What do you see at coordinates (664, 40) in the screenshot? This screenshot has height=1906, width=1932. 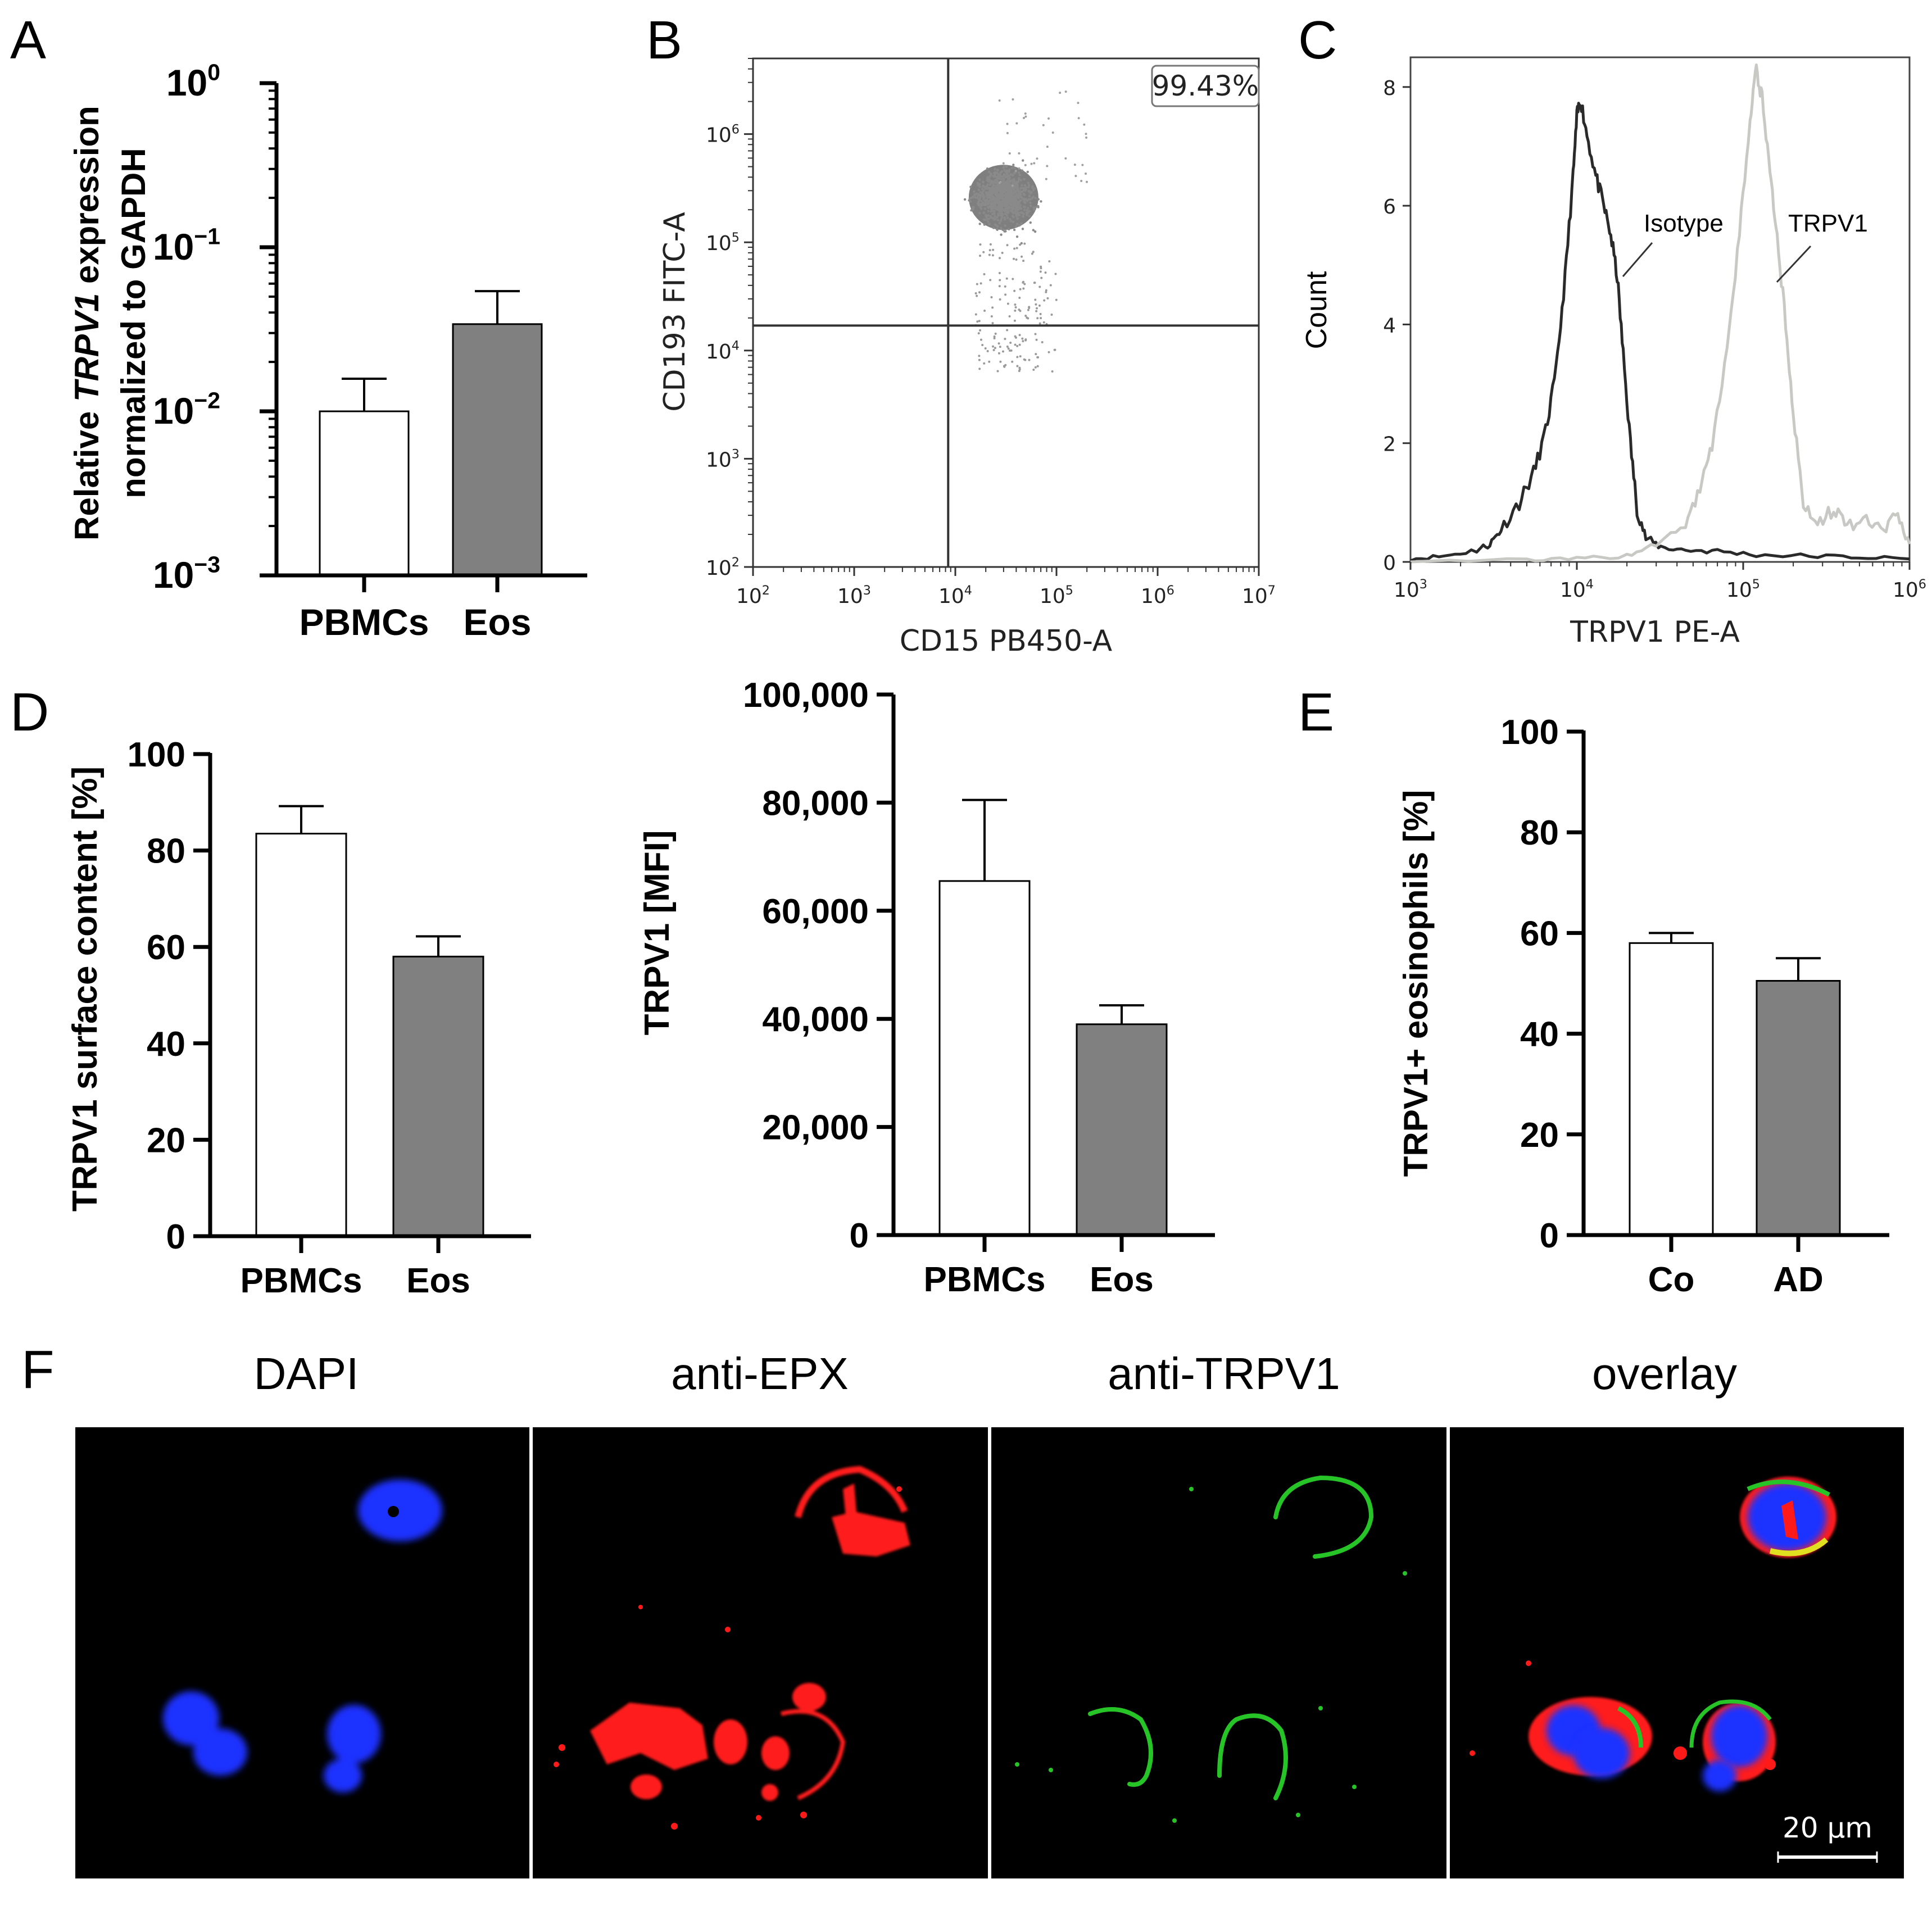 I see `panel-label-b: B` at bounding box center [664, 40].